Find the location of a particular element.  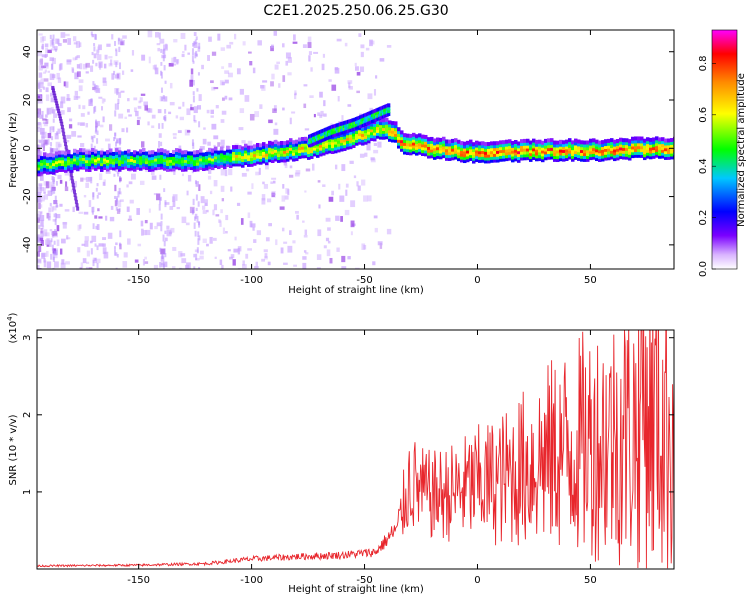

diagonal-streak-cell is located at coordinates (76, 198).